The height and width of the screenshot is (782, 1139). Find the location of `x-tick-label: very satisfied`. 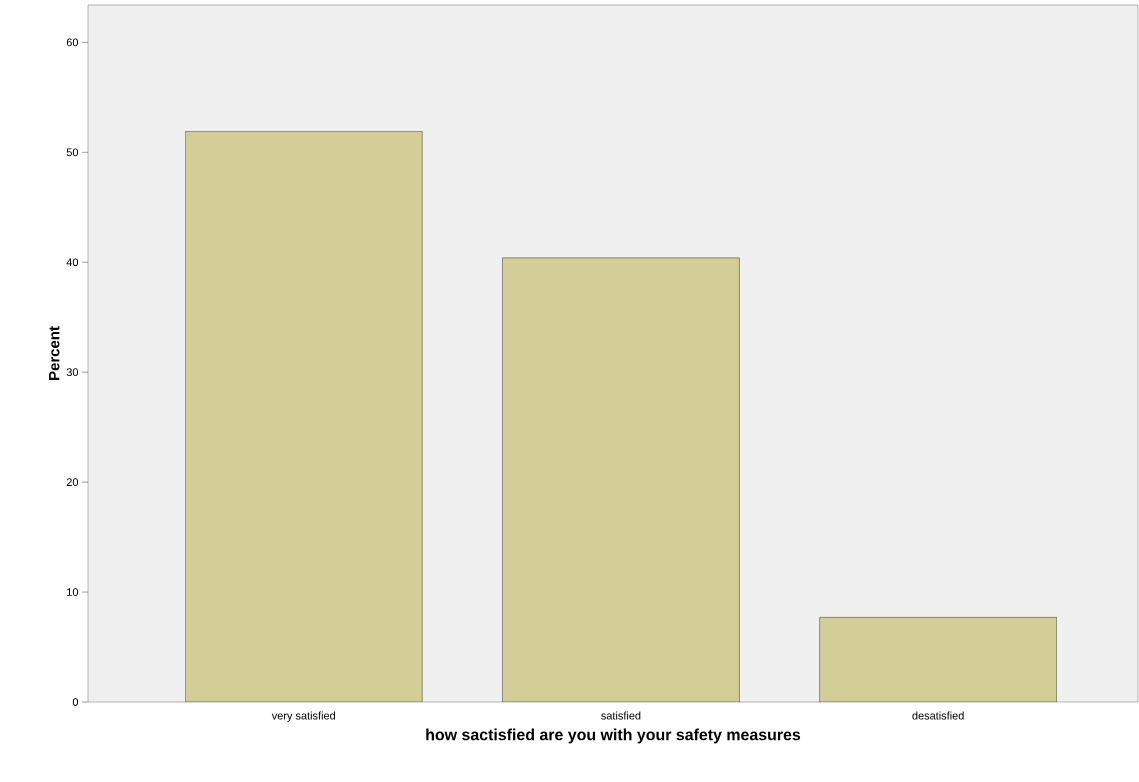

x-tick-label: very satisfied is located at coordinates (303, 716).